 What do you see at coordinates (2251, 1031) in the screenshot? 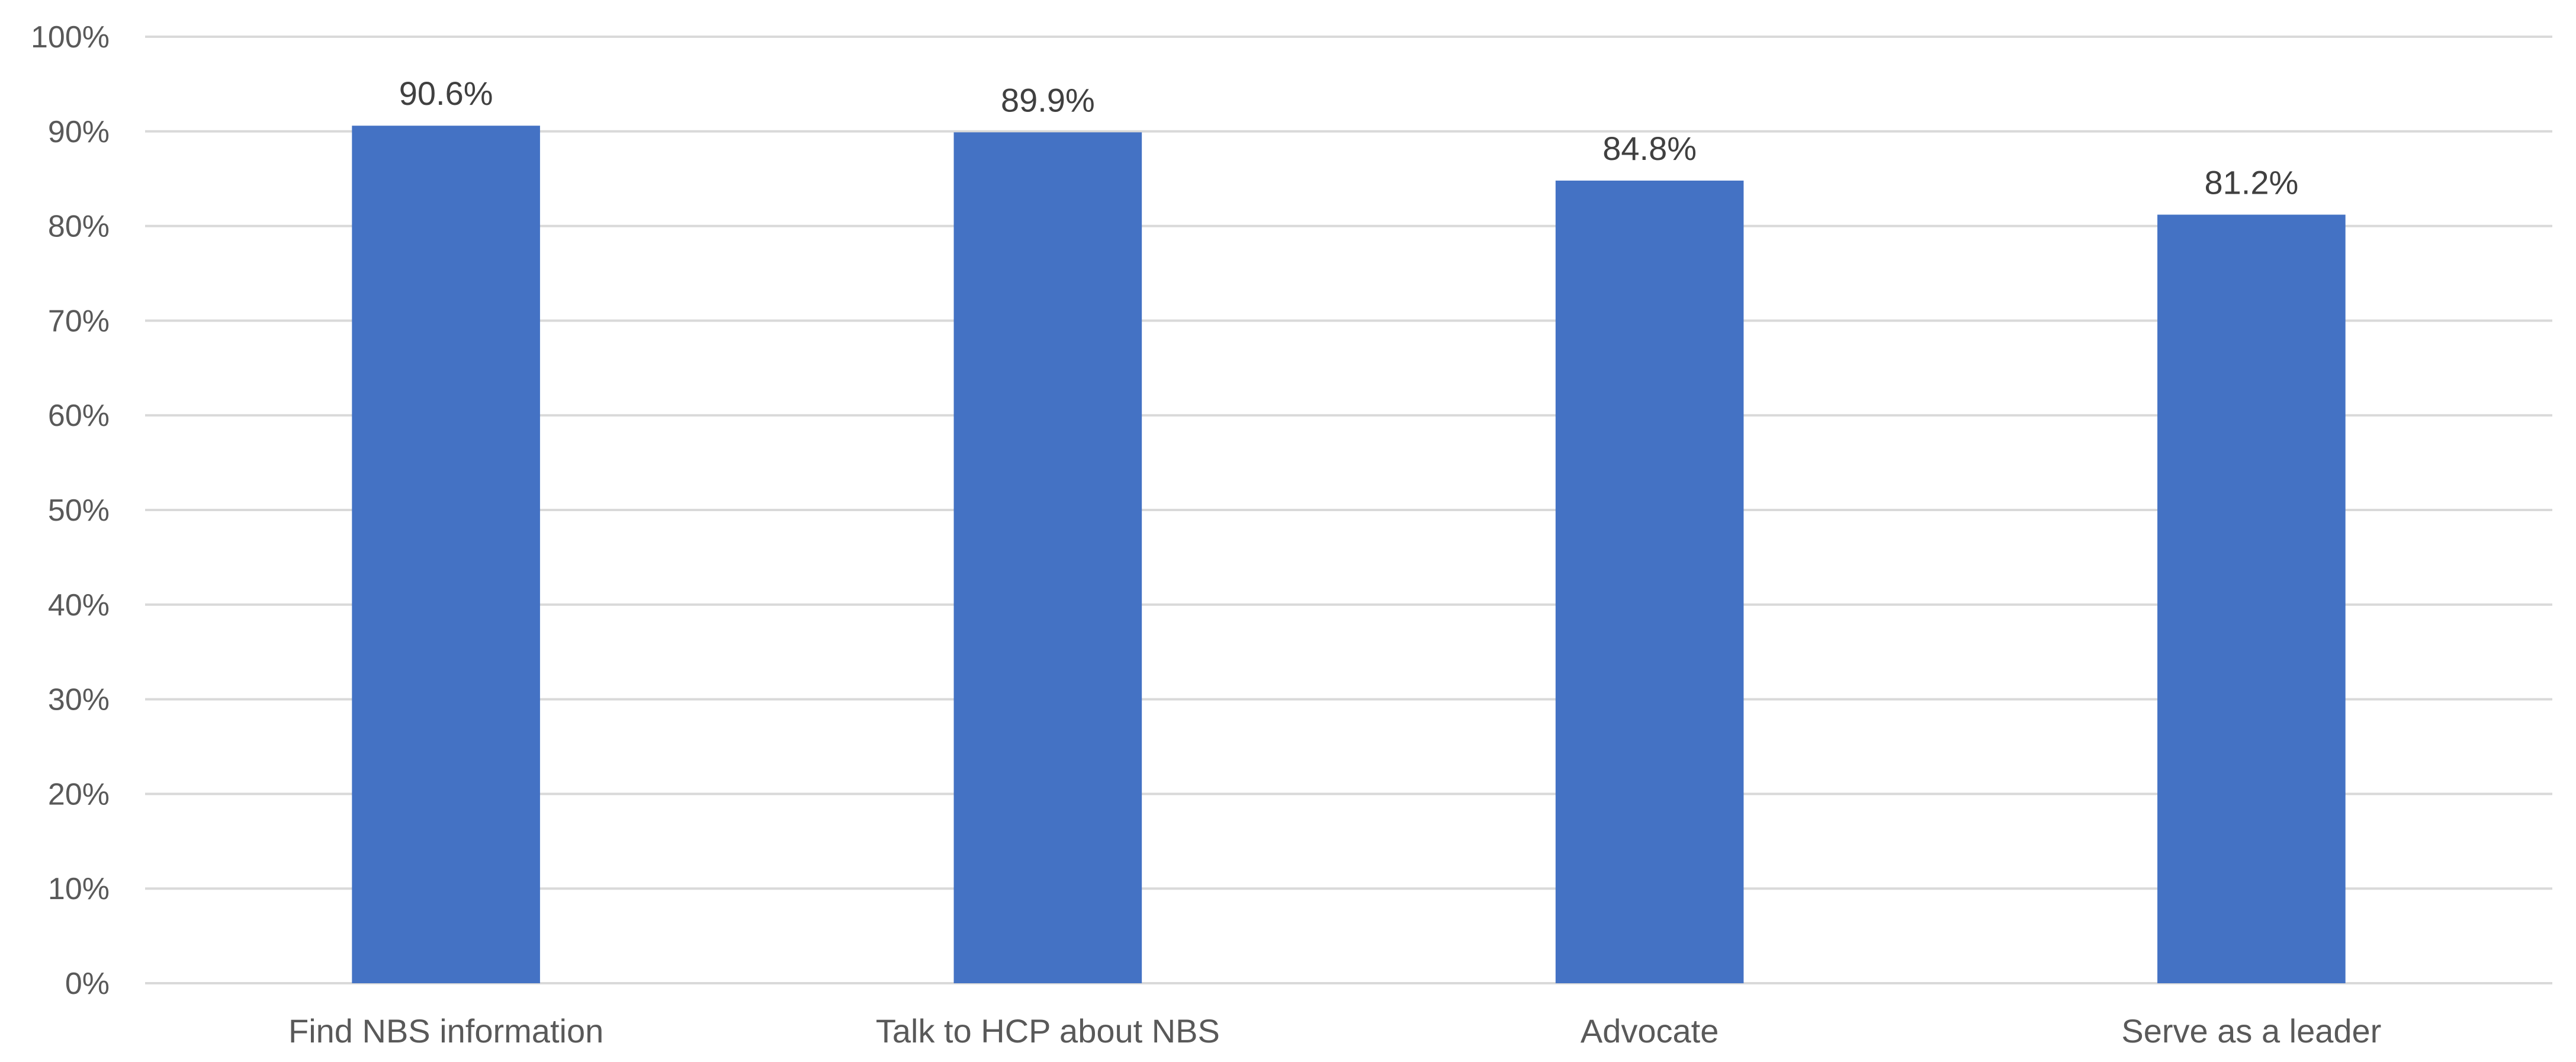
I see `category-label: Serve as a leader` at bounding box center [2251, 1031].